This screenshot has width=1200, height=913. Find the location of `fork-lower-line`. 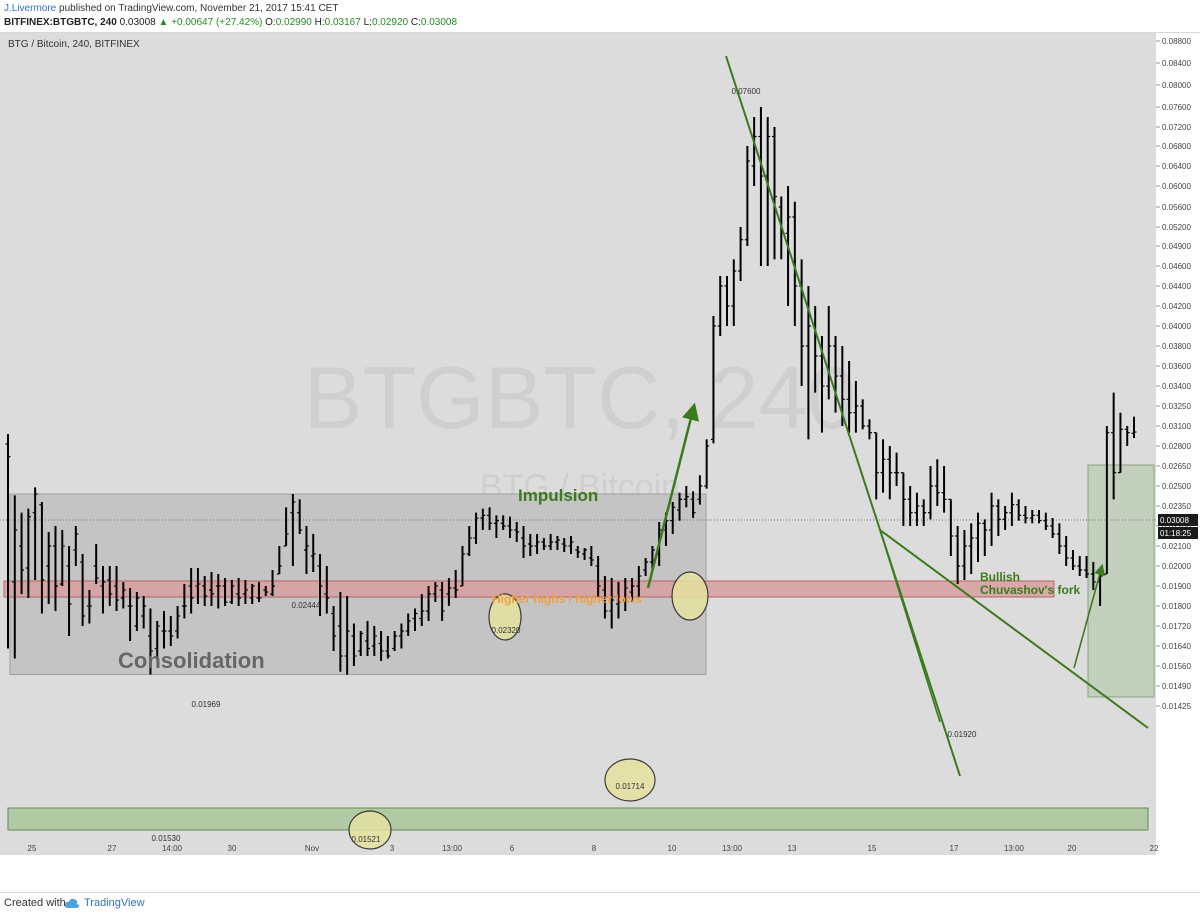

fork-lower-line is located at coordinates (910, 626).